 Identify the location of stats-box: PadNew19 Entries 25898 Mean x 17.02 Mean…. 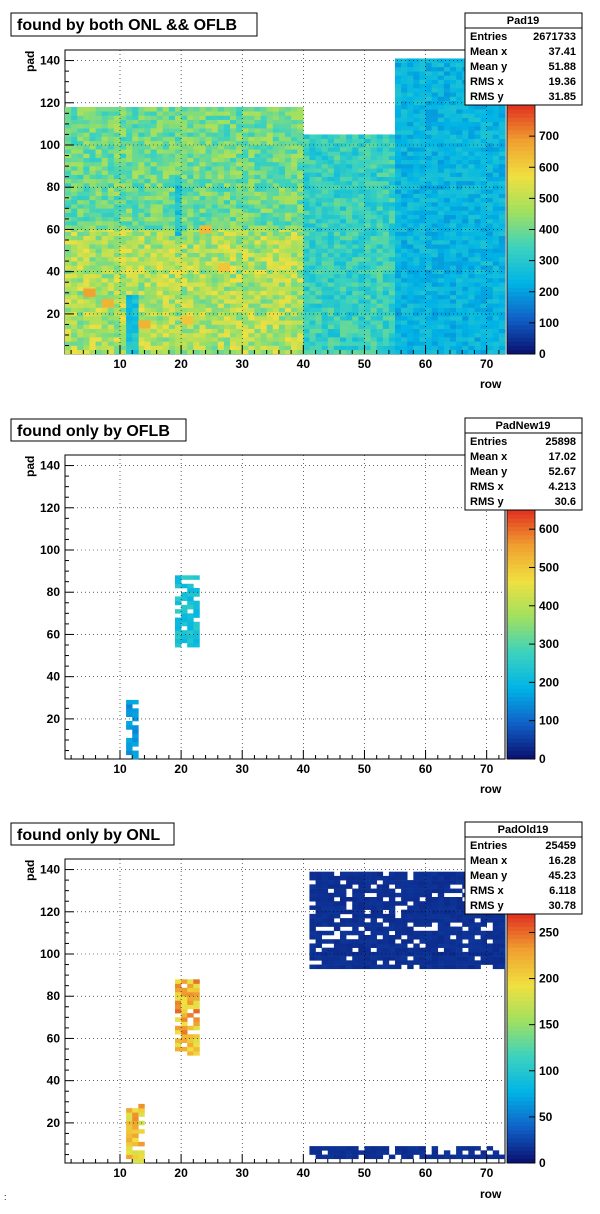
(523, 464).